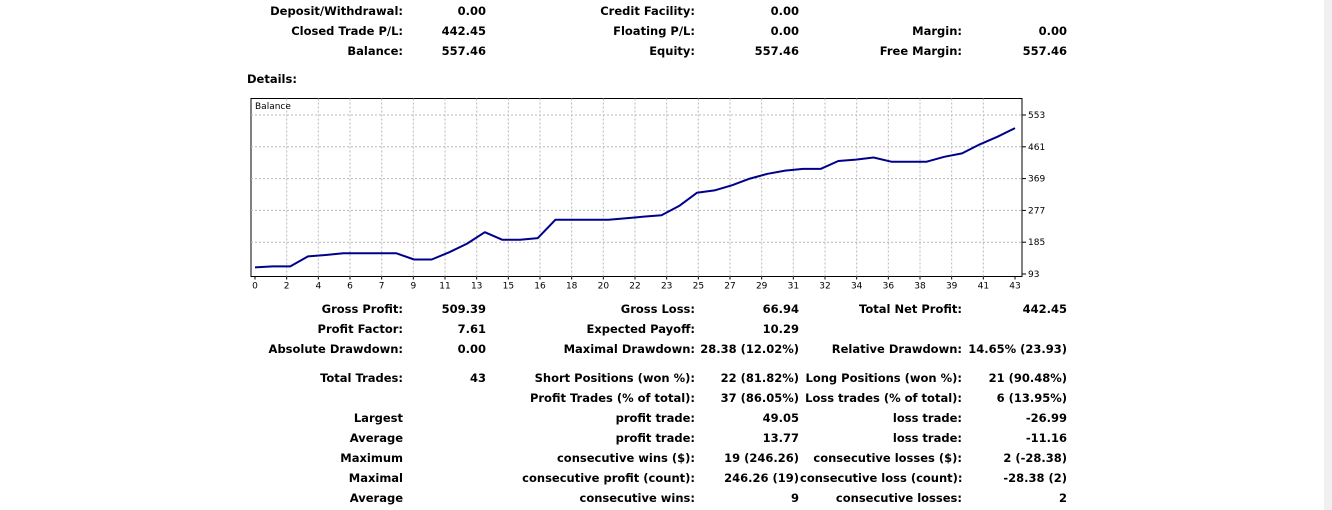 The height and width of the screenshot is (510, 1332). What do you see at coordinates (572, 287) in the screenshot?
I see `x-tick-label: 18` at bounding box center [572, 287].